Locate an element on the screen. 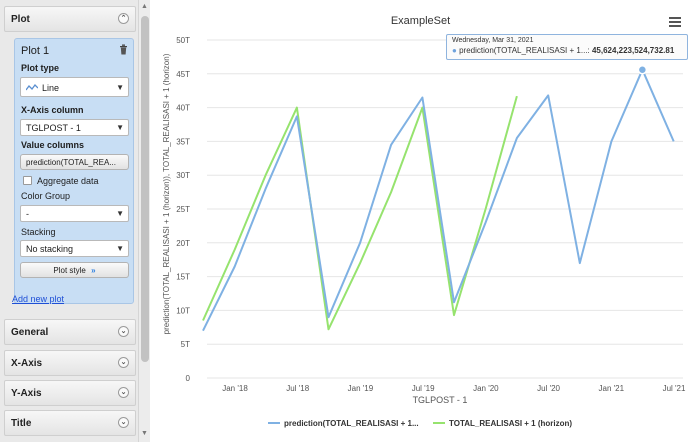 The width and height of the screenshot is (691, 442). add-new-plot-link: Add new plot is located at coordinates (38, 299).